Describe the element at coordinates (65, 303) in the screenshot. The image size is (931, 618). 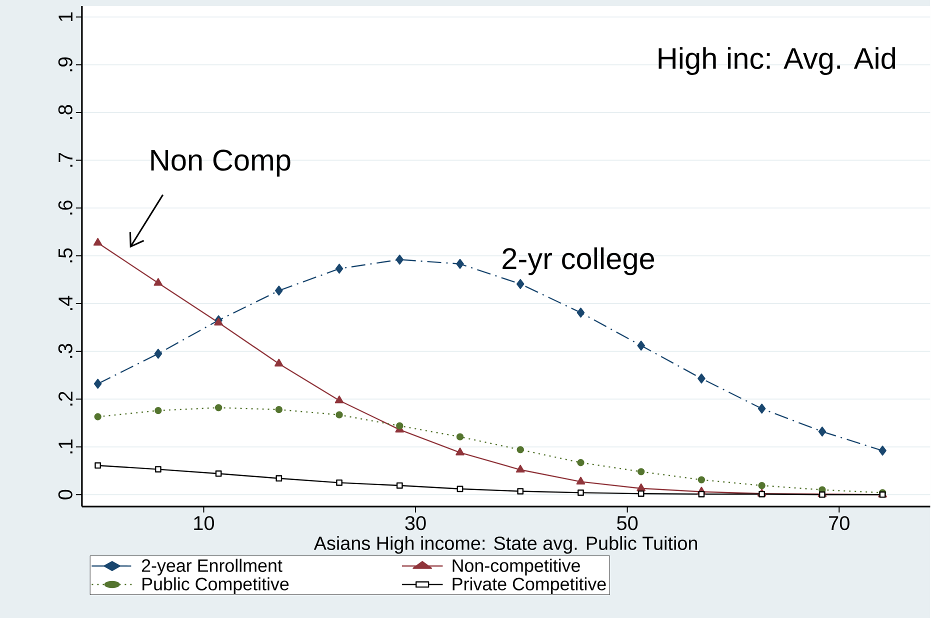
I see `y-tick-label: .4` at that location.